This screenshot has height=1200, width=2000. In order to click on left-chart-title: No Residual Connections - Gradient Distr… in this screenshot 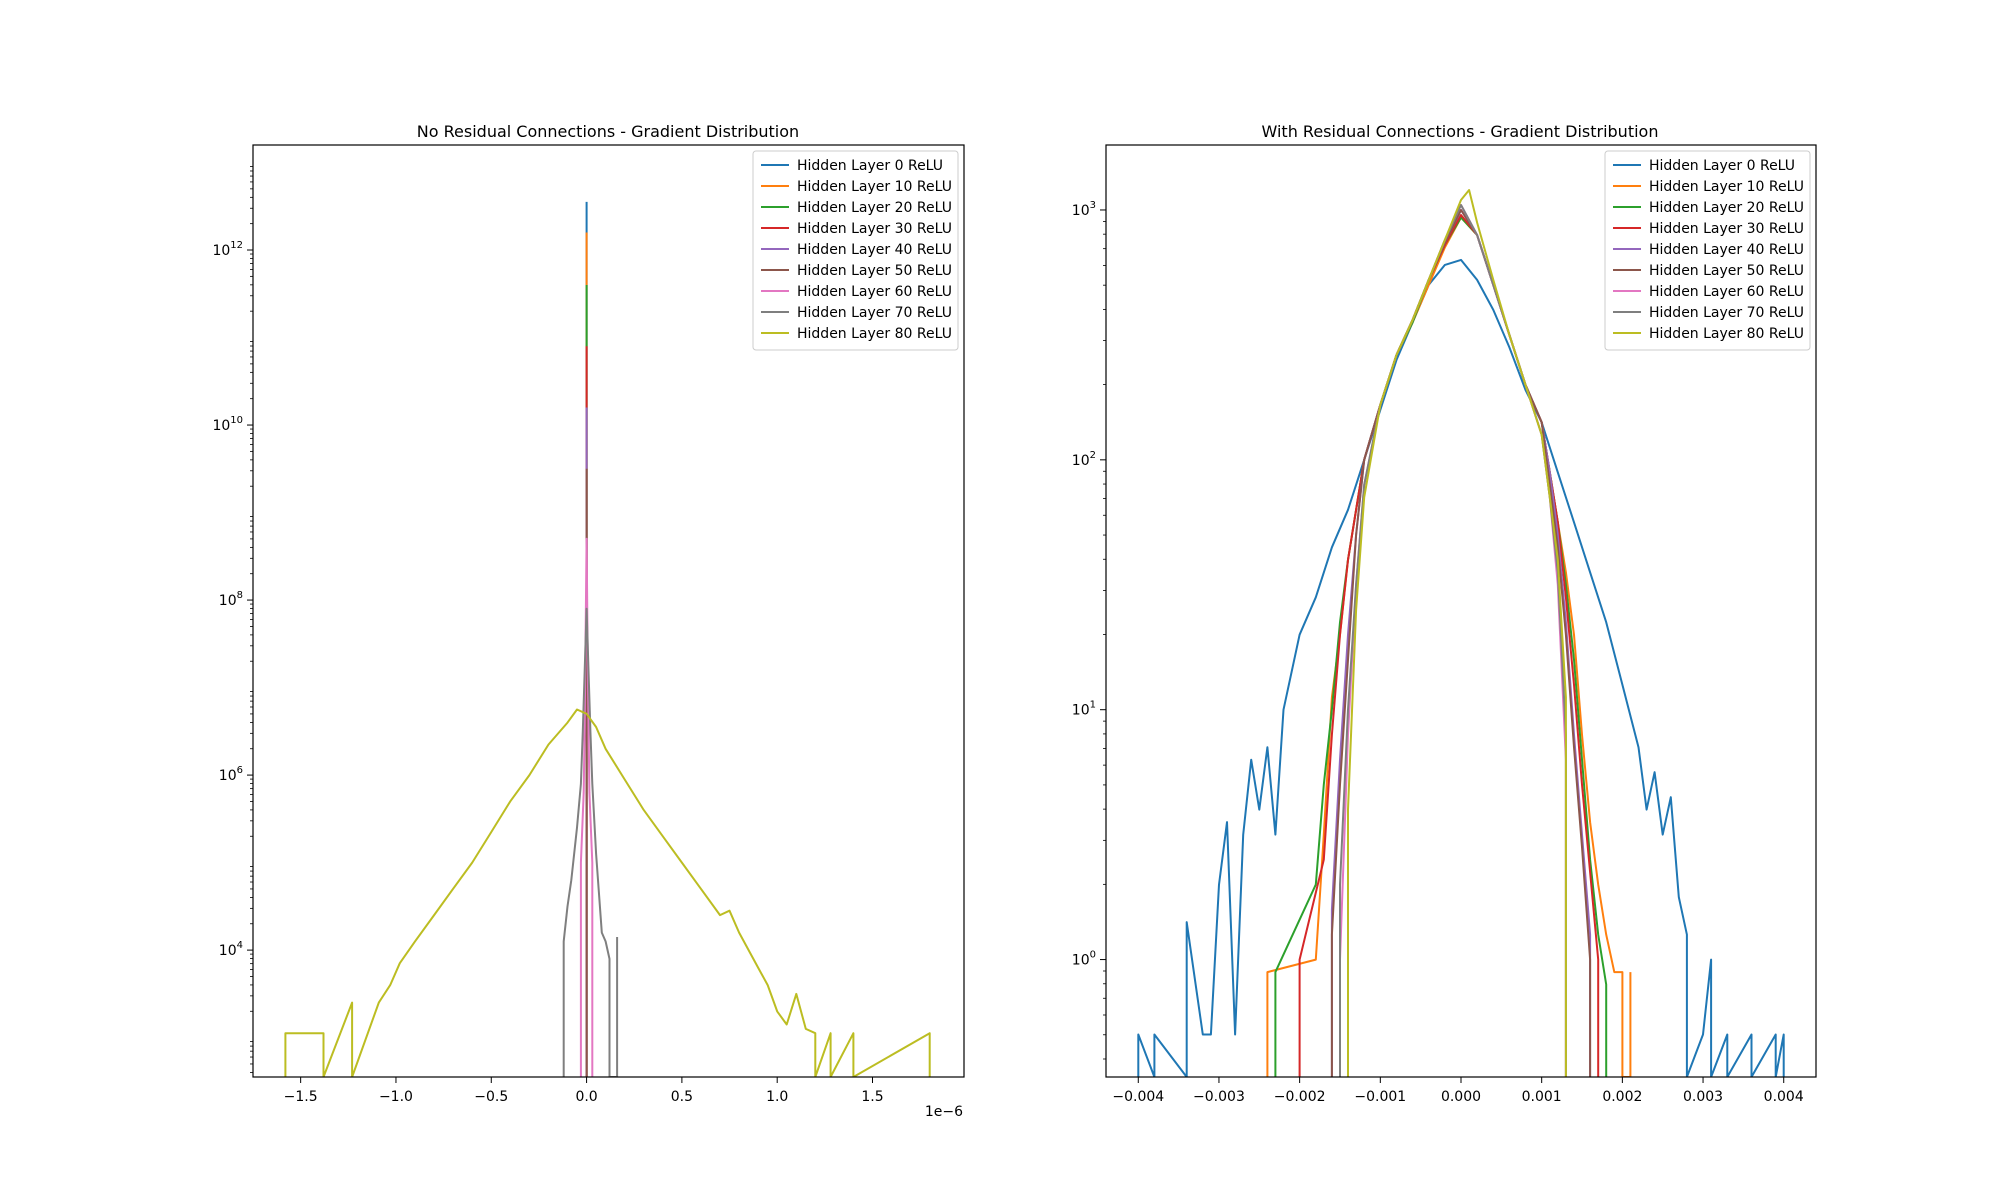, I will do `click(608, 131)`.